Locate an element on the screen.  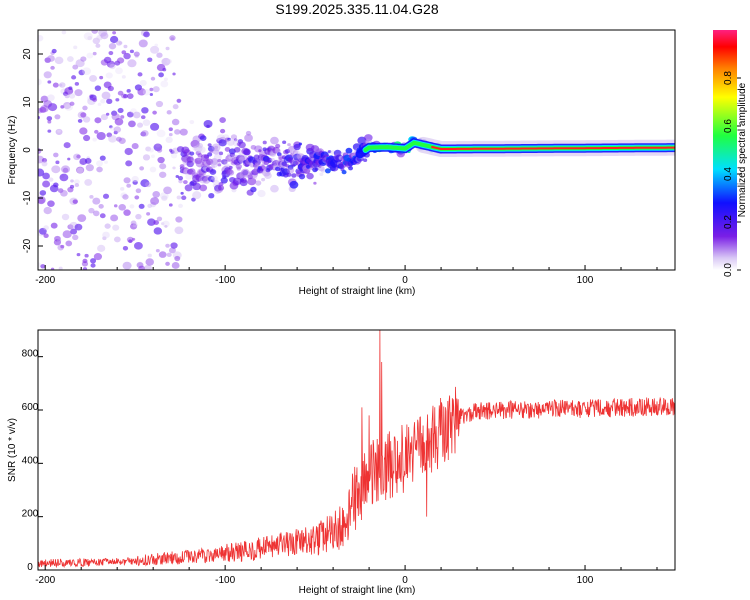
snr-y-axis: 0 200 400 600 800 is located at coordinates (32, 461).